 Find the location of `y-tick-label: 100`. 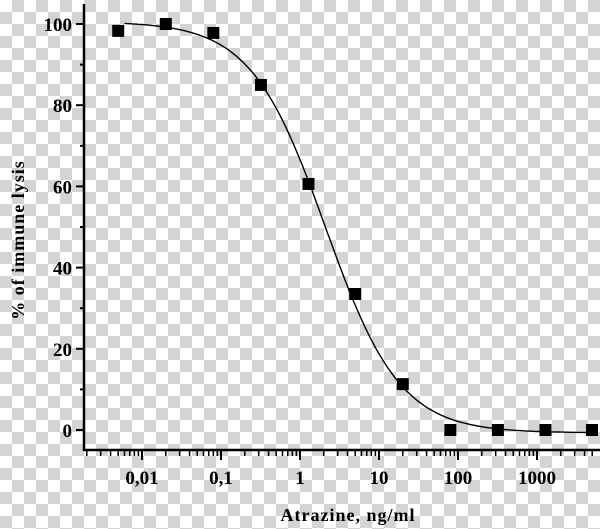

y-tick-label: 100 is located at coordinates (58, 25).